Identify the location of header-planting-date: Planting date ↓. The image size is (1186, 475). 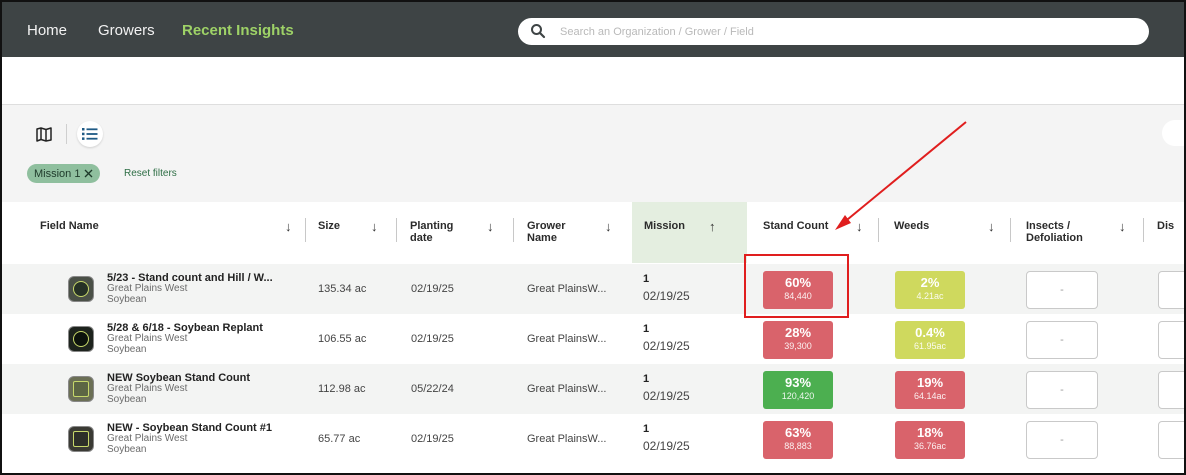
(457, 232).